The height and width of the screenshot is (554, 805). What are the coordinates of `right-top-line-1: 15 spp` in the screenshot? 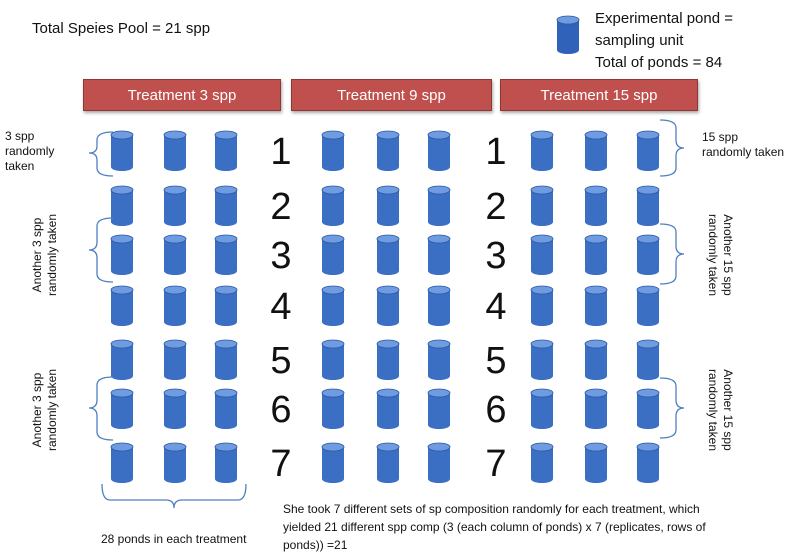 It's located at (720, 137).